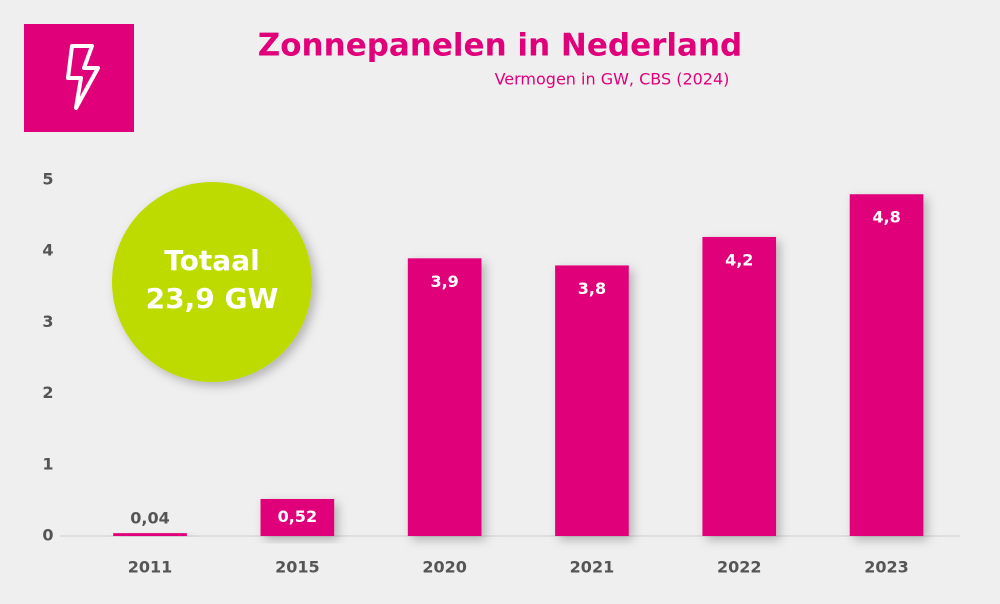 Image resolution: width=1000 pixels, height=604 pixels. Describe the element at coordinates (886, 217) in the screenshot. I see `value-label: 4,8` at that location.